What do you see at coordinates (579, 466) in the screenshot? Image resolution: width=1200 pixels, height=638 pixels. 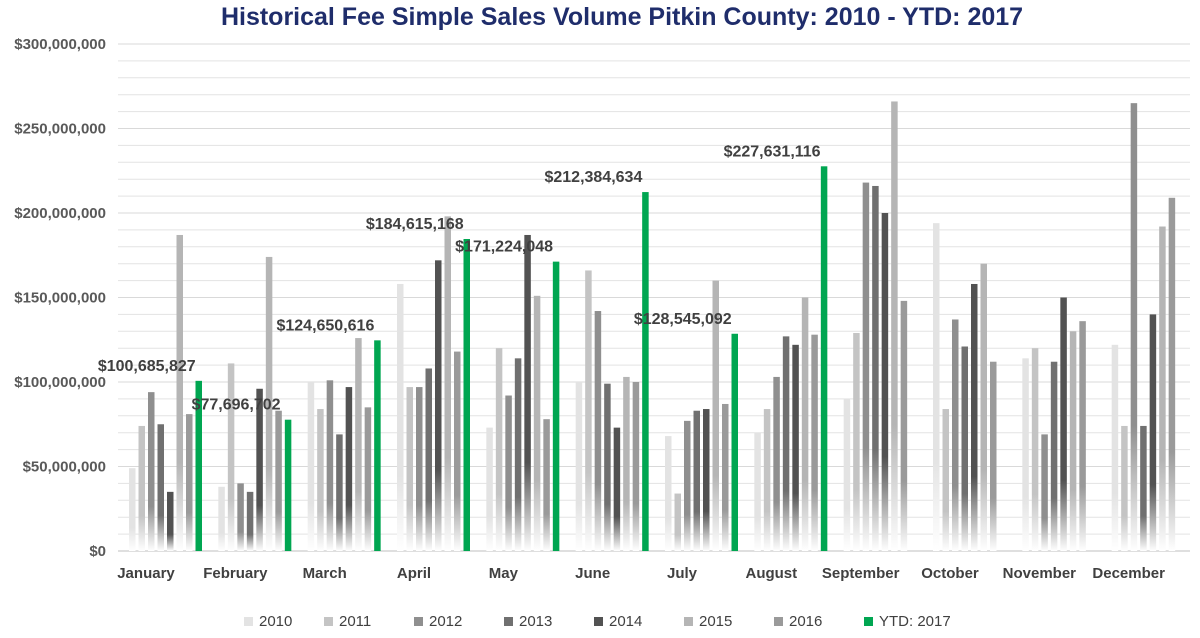 I see `bar-june-2010` at bounding box center [579, 466].